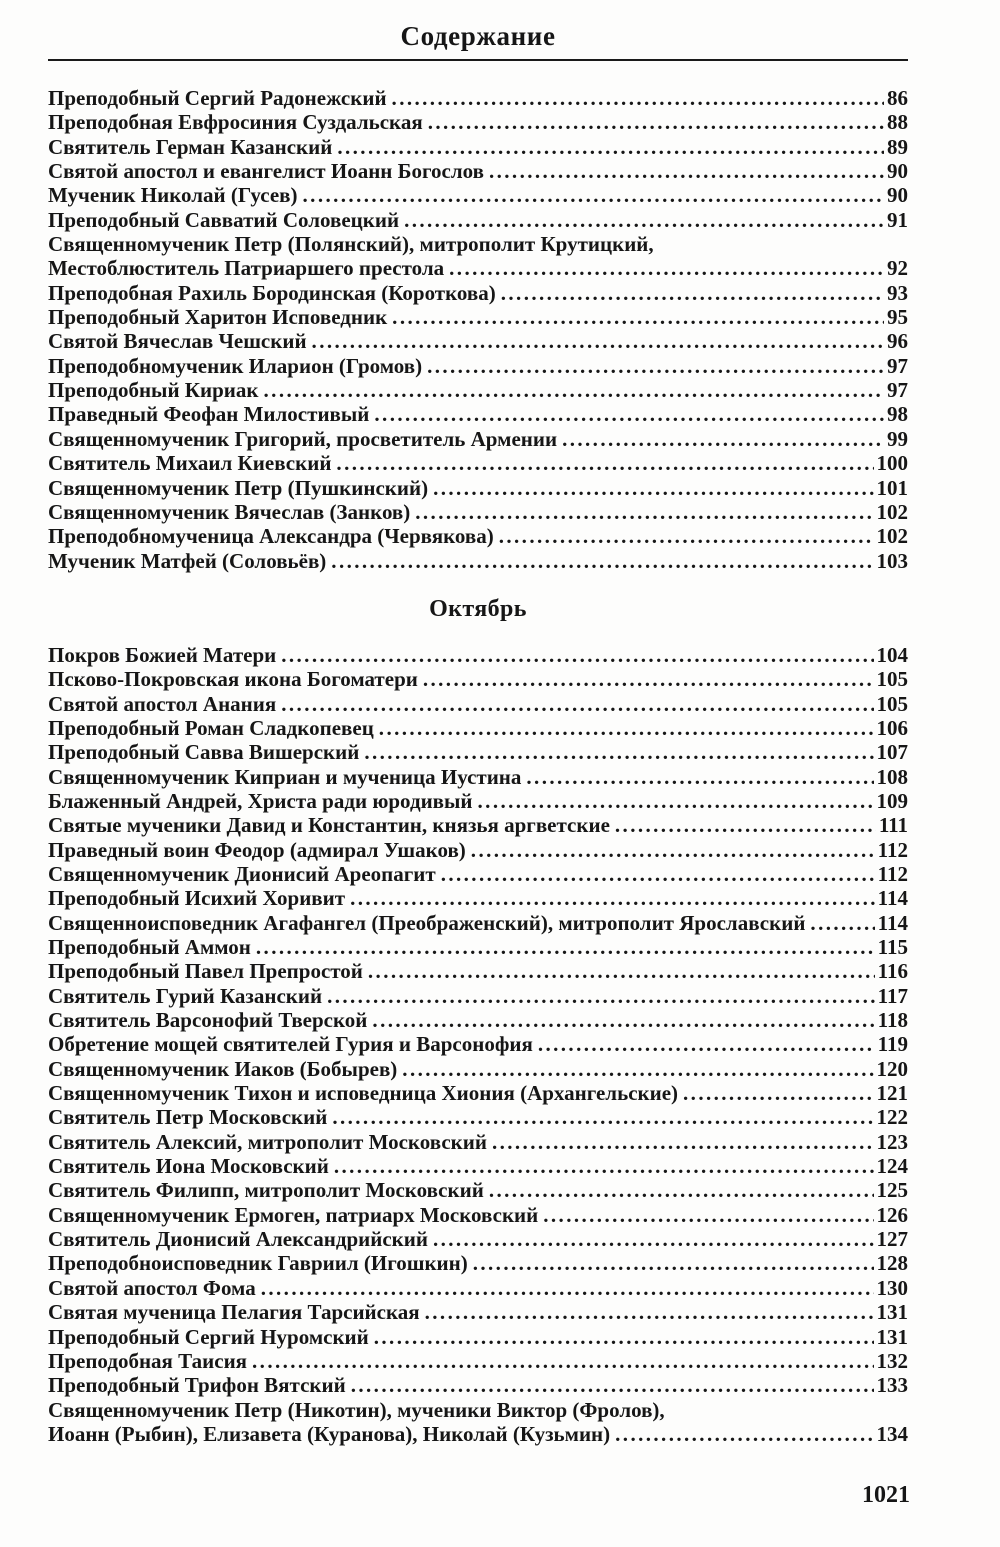 This screenshot has height=1547, width=1000. What do you see at coordinates (177, 341) in the screenshot?
I see `entry-title: Святой Вячеслав Чешский` at bounding box center [177, 341].